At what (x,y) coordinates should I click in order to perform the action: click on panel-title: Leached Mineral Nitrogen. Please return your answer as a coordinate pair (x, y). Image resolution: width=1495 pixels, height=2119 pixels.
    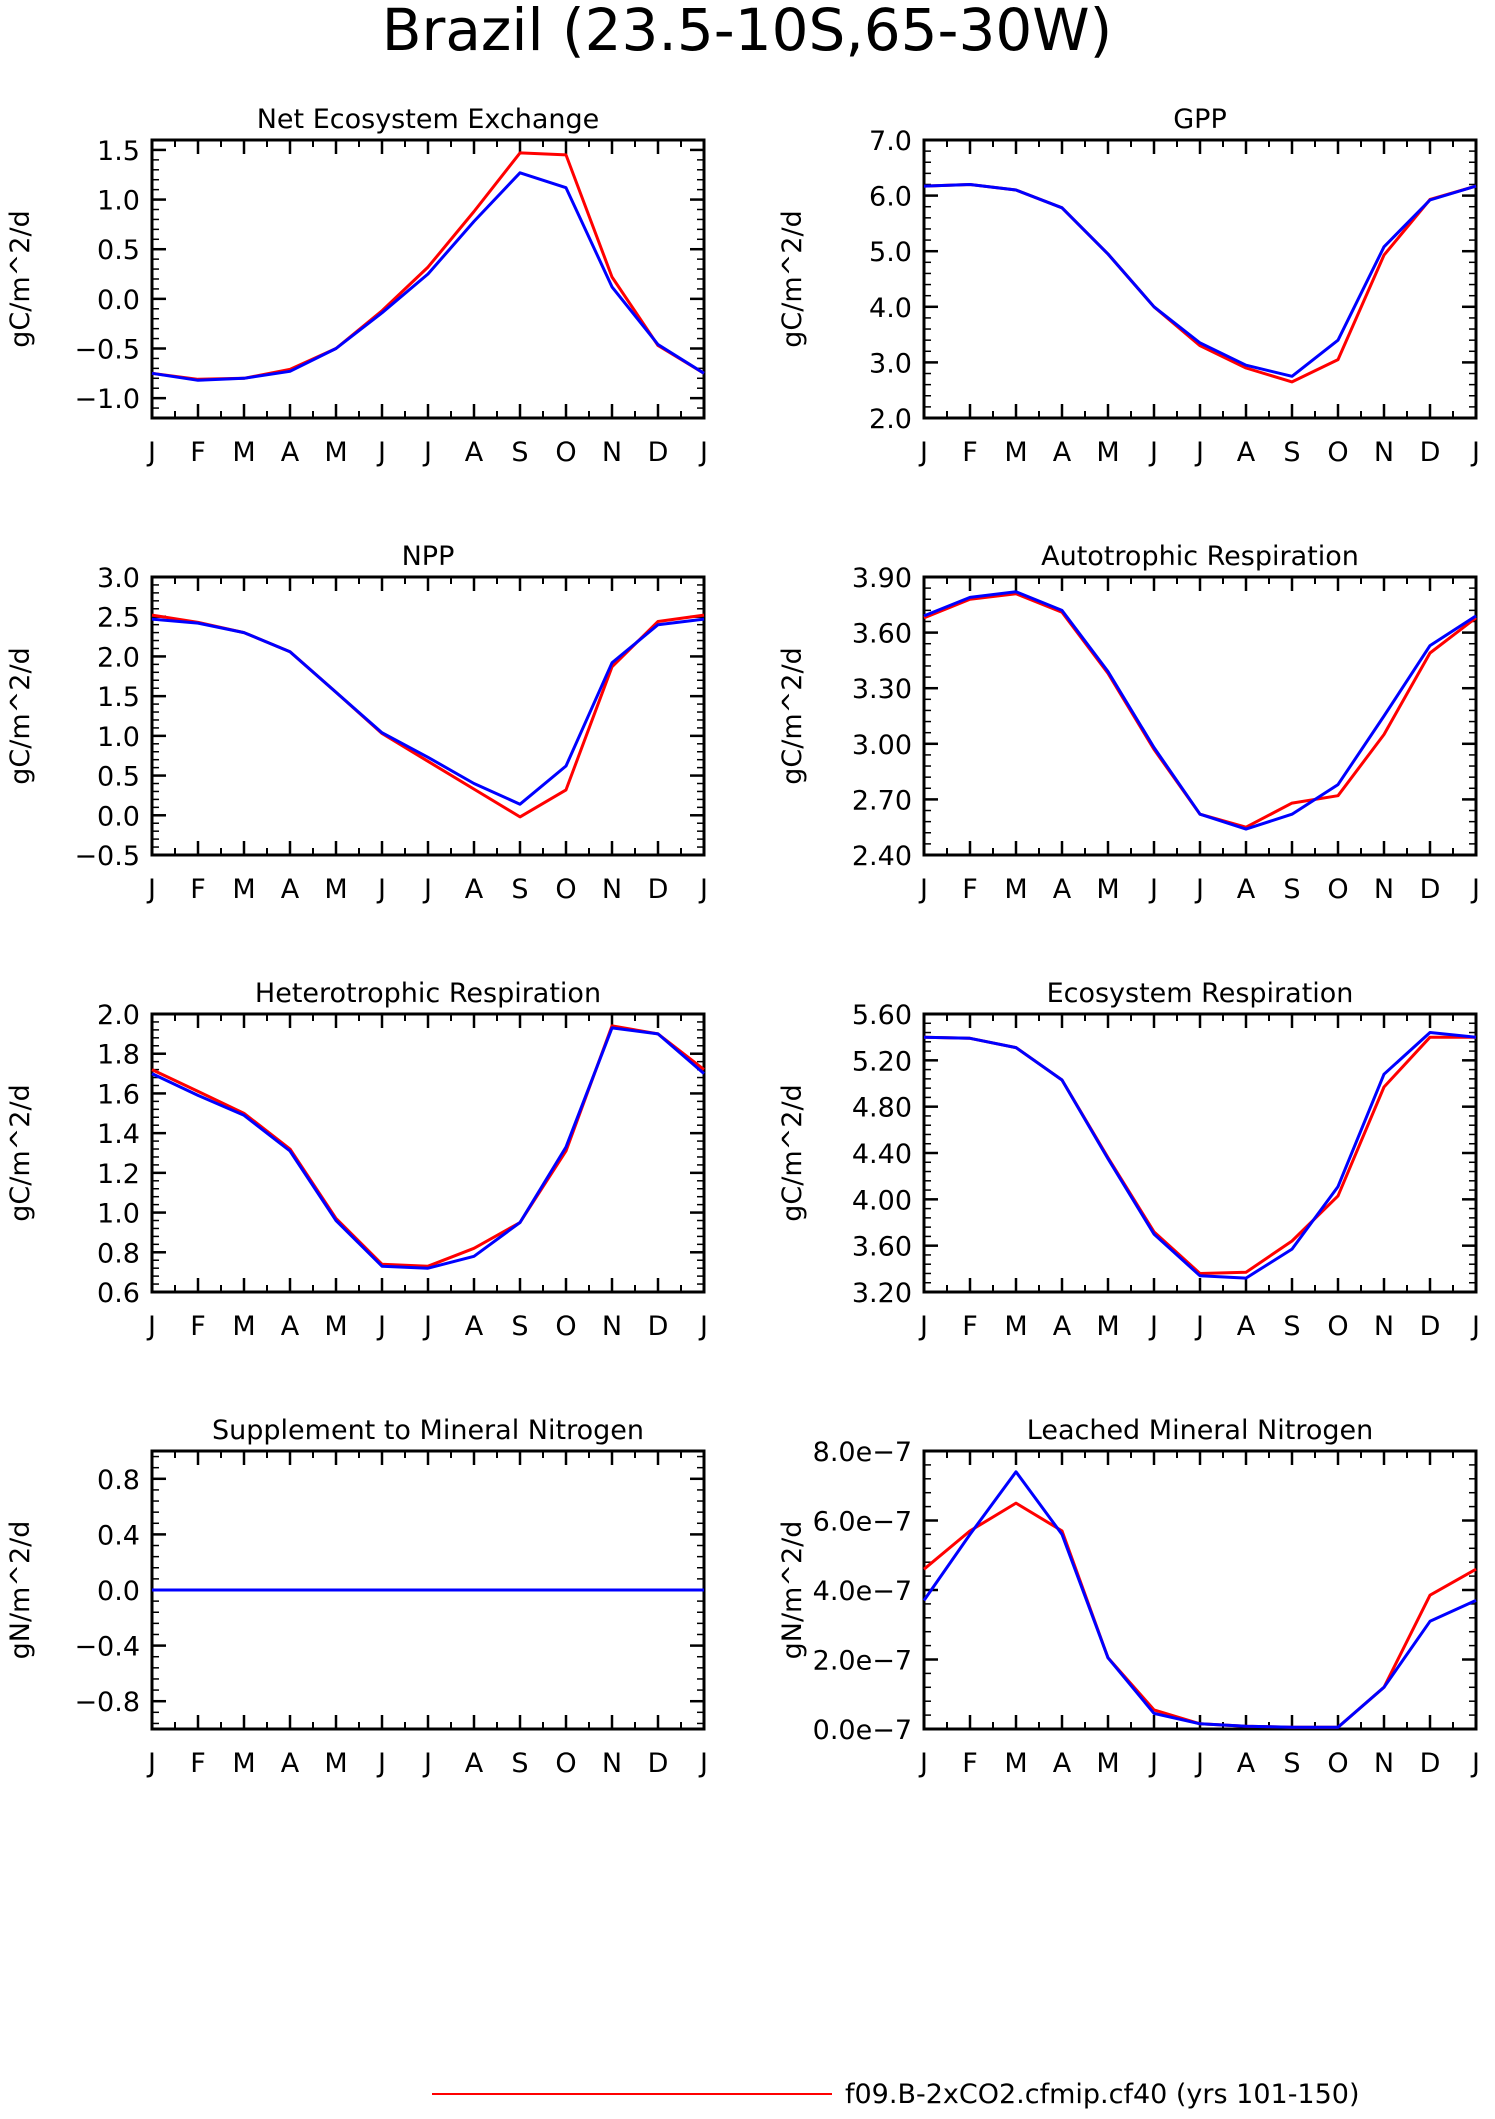
    Looking at the image, I should click on (1200, 1430).